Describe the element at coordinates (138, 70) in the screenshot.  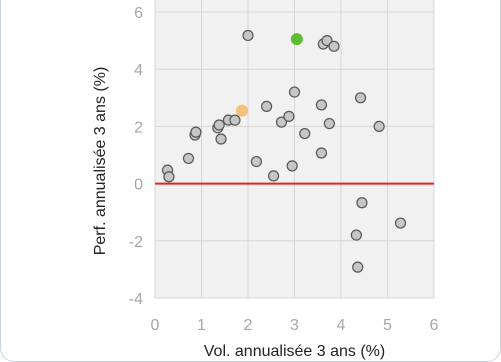
I see `y-tick-label: 4` at that location.